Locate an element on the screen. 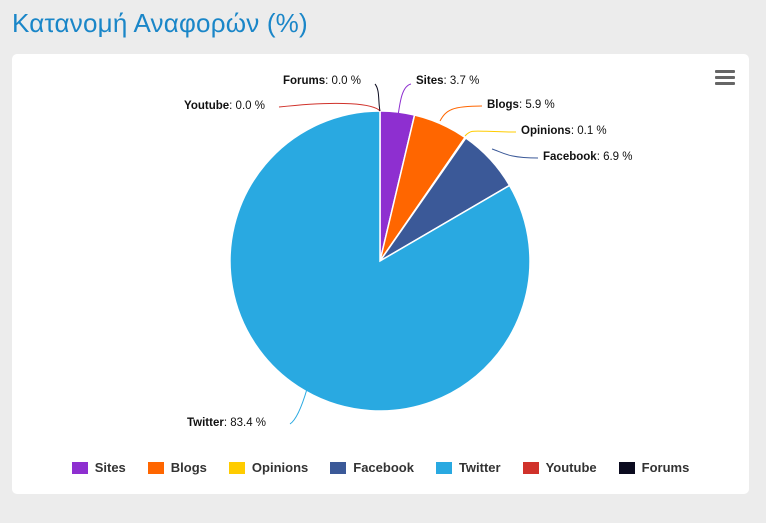  data-label-blogs: Blogs: 5.9 % is located at coordinates (521, 105).